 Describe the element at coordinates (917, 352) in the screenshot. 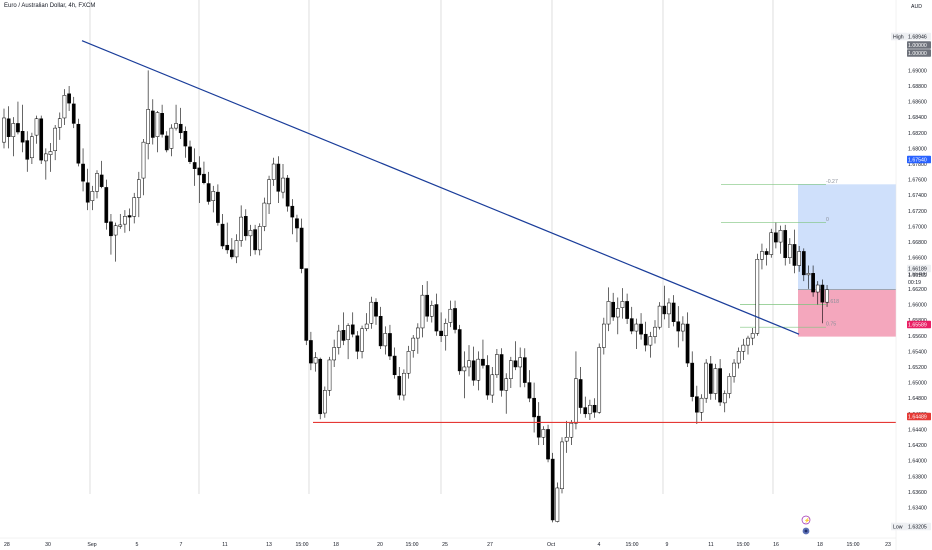

I see `price-tick-label: 1.65400` at that location.